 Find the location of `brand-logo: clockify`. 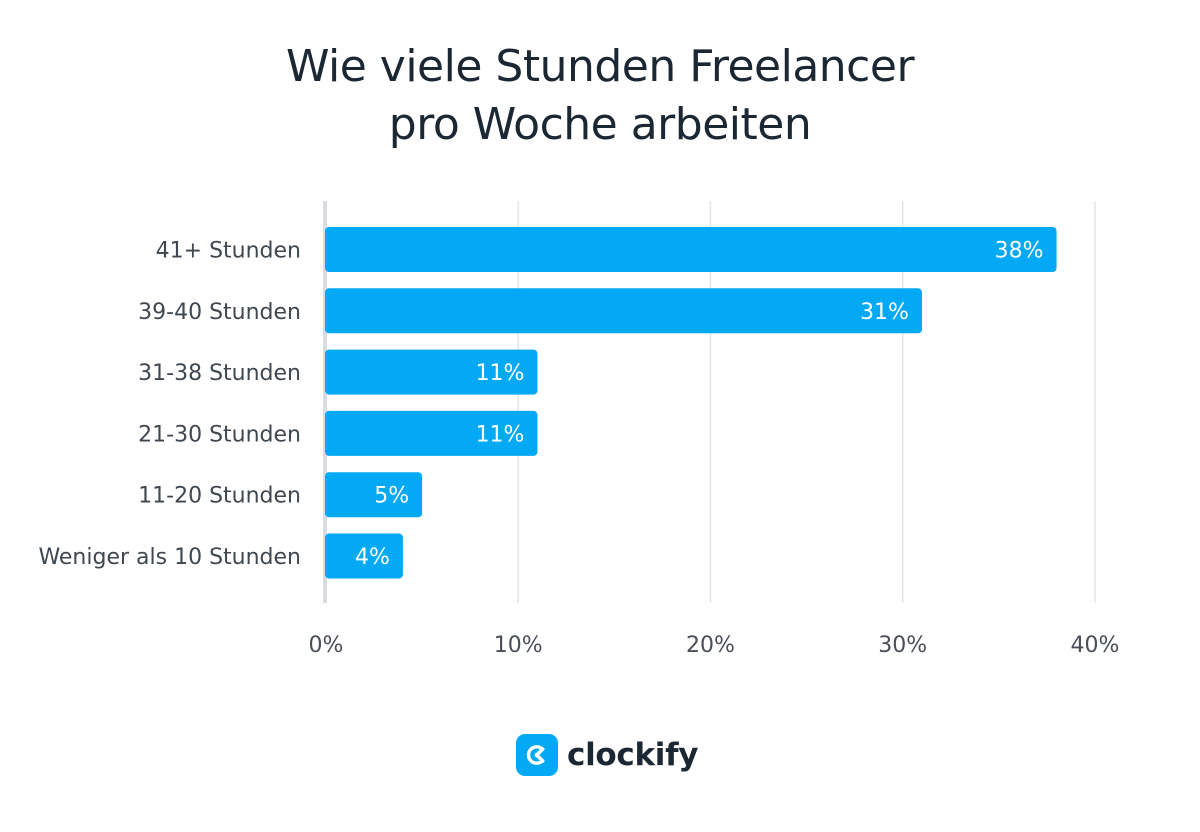

brand-logo: clockify is located at coordinates (607, 755).